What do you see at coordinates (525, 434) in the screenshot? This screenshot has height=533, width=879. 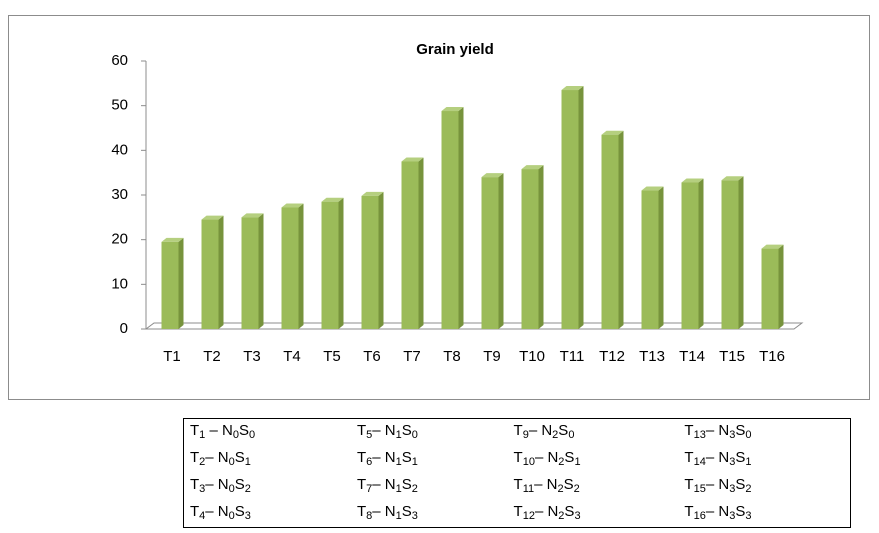 I see `subscript: 9` at bounding box center [525, 434].